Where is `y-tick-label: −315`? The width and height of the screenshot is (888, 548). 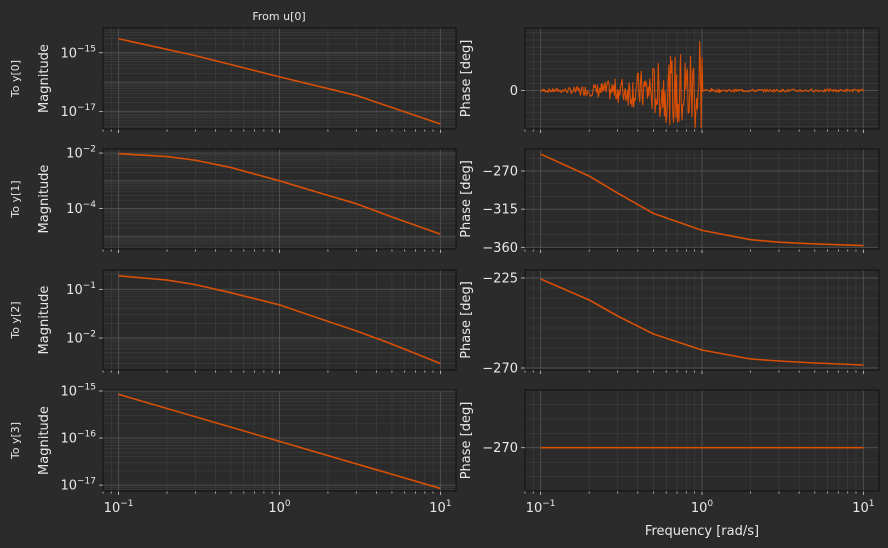
y-tick-label: −315 is located at coordinates (500, 210).